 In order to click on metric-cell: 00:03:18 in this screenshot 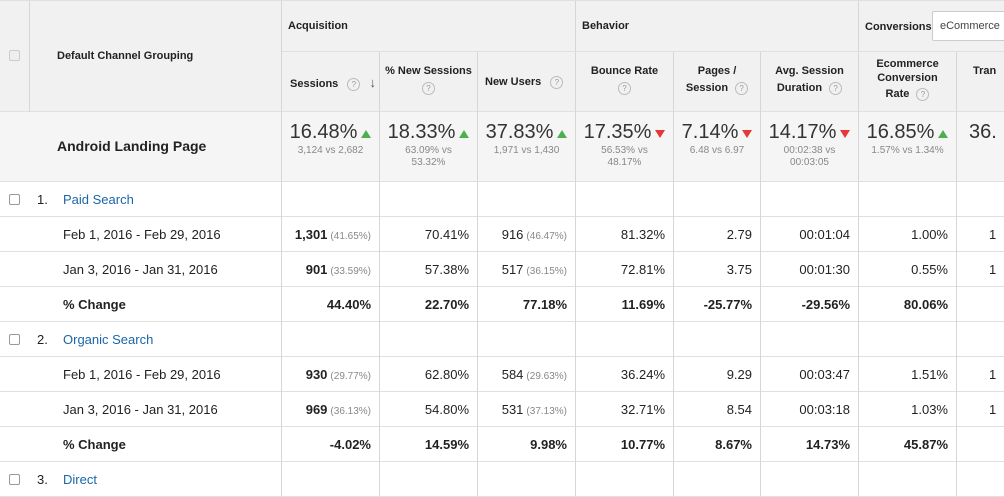, I will do `click(809, 409)`.